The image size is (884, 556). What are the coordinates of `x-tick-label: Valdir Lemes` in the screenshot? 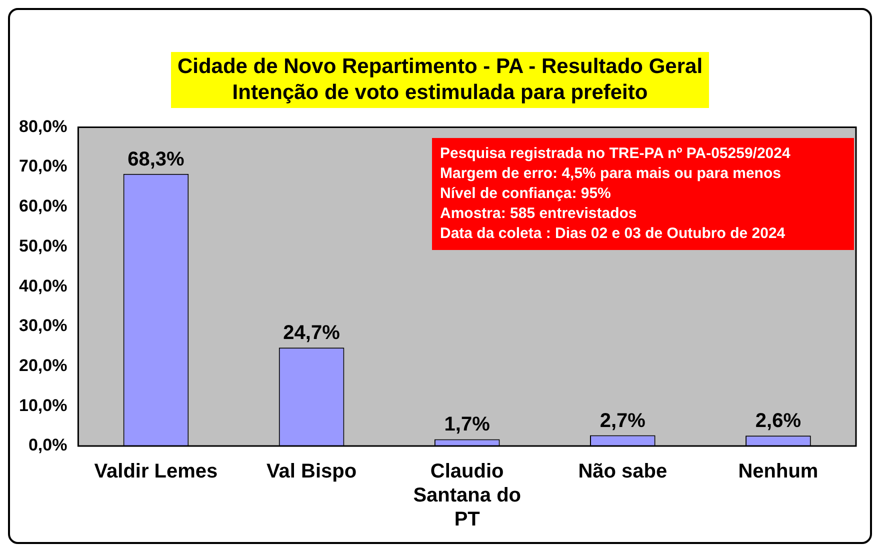 It's located at (156, 471).